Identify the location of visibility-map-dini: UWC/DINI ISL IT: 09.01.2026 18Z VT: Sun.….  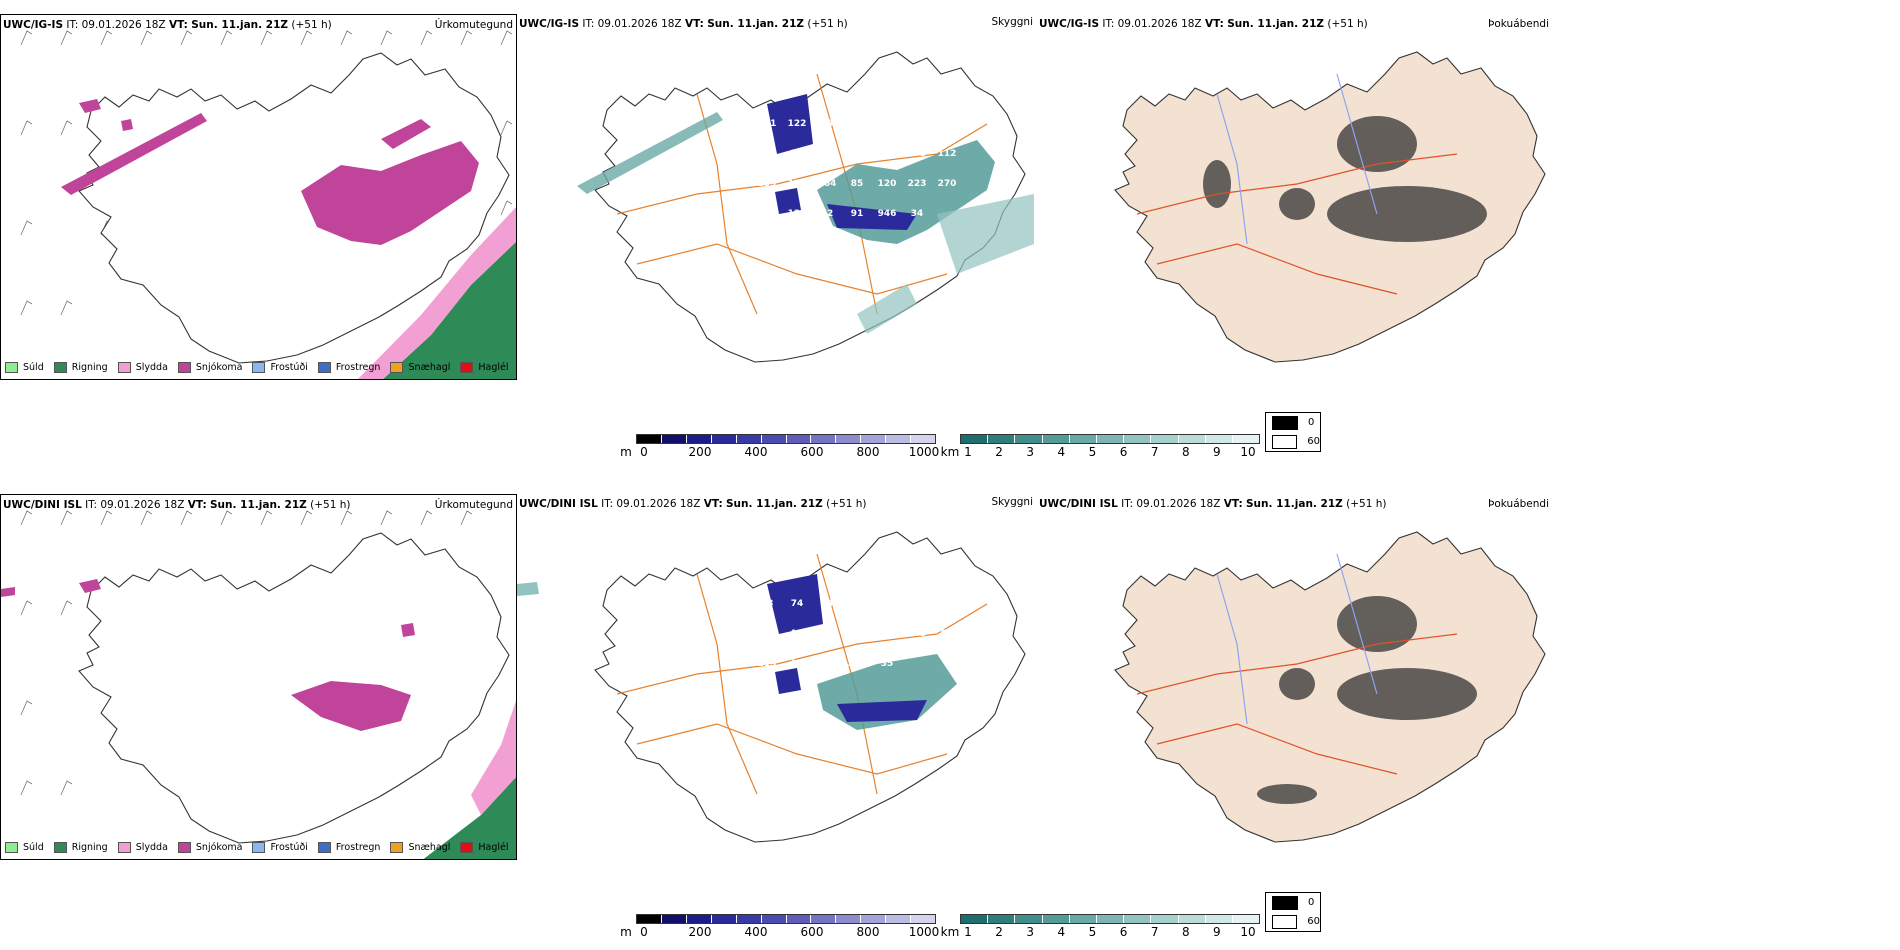
(777, 677).